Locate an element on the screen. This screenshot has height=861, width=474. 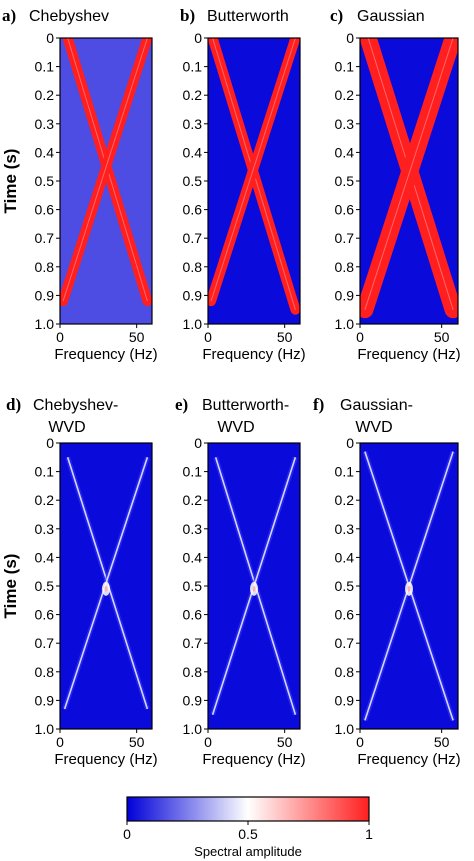
panel-title-text: Butterworth- is located at coordinates (245, 405).